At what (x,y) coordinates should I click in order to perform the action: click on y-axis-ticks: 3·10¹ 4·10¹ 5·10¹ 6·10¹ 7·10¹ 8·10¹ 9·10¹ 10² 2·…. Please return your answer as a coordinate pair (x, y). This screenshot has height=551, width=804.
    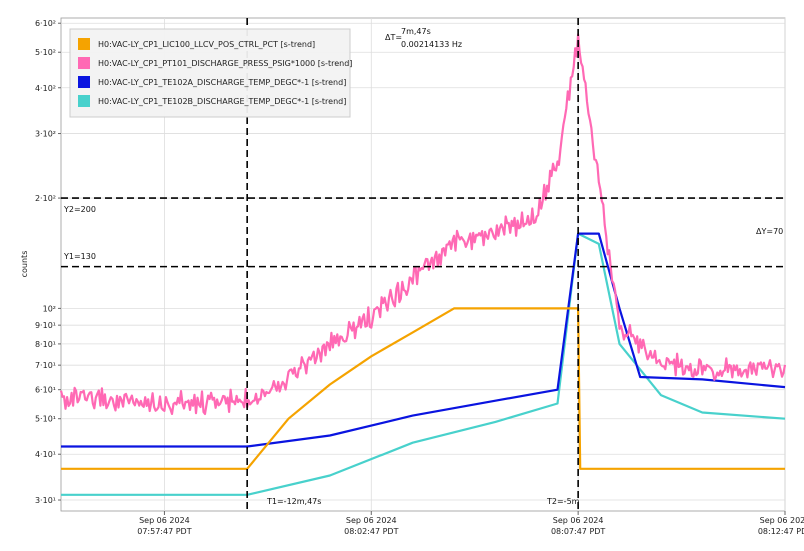
    Looking at the image, I should click on (48, 262).